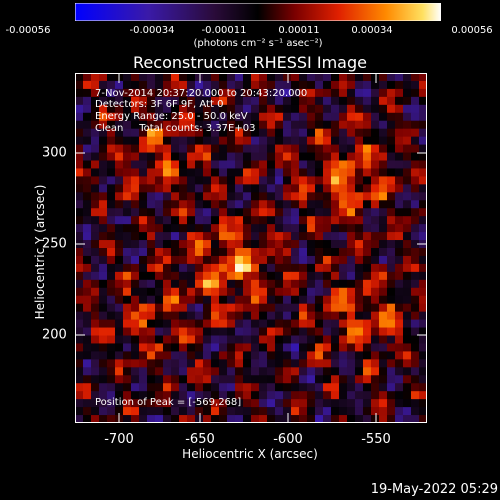 This screenshot has height=500, width=500. I want to click on y-tick-label: 200, so click(54, 335).